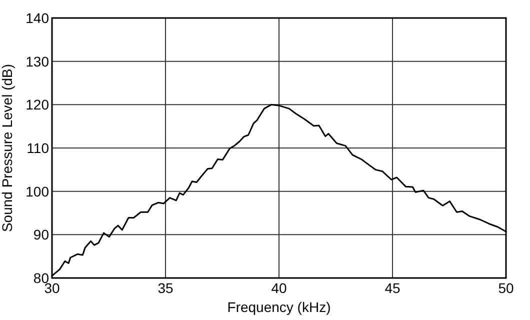  Describe the element at coordinates (38, 148) in the screenshot. I see `y-tick-label: 110` at that location.